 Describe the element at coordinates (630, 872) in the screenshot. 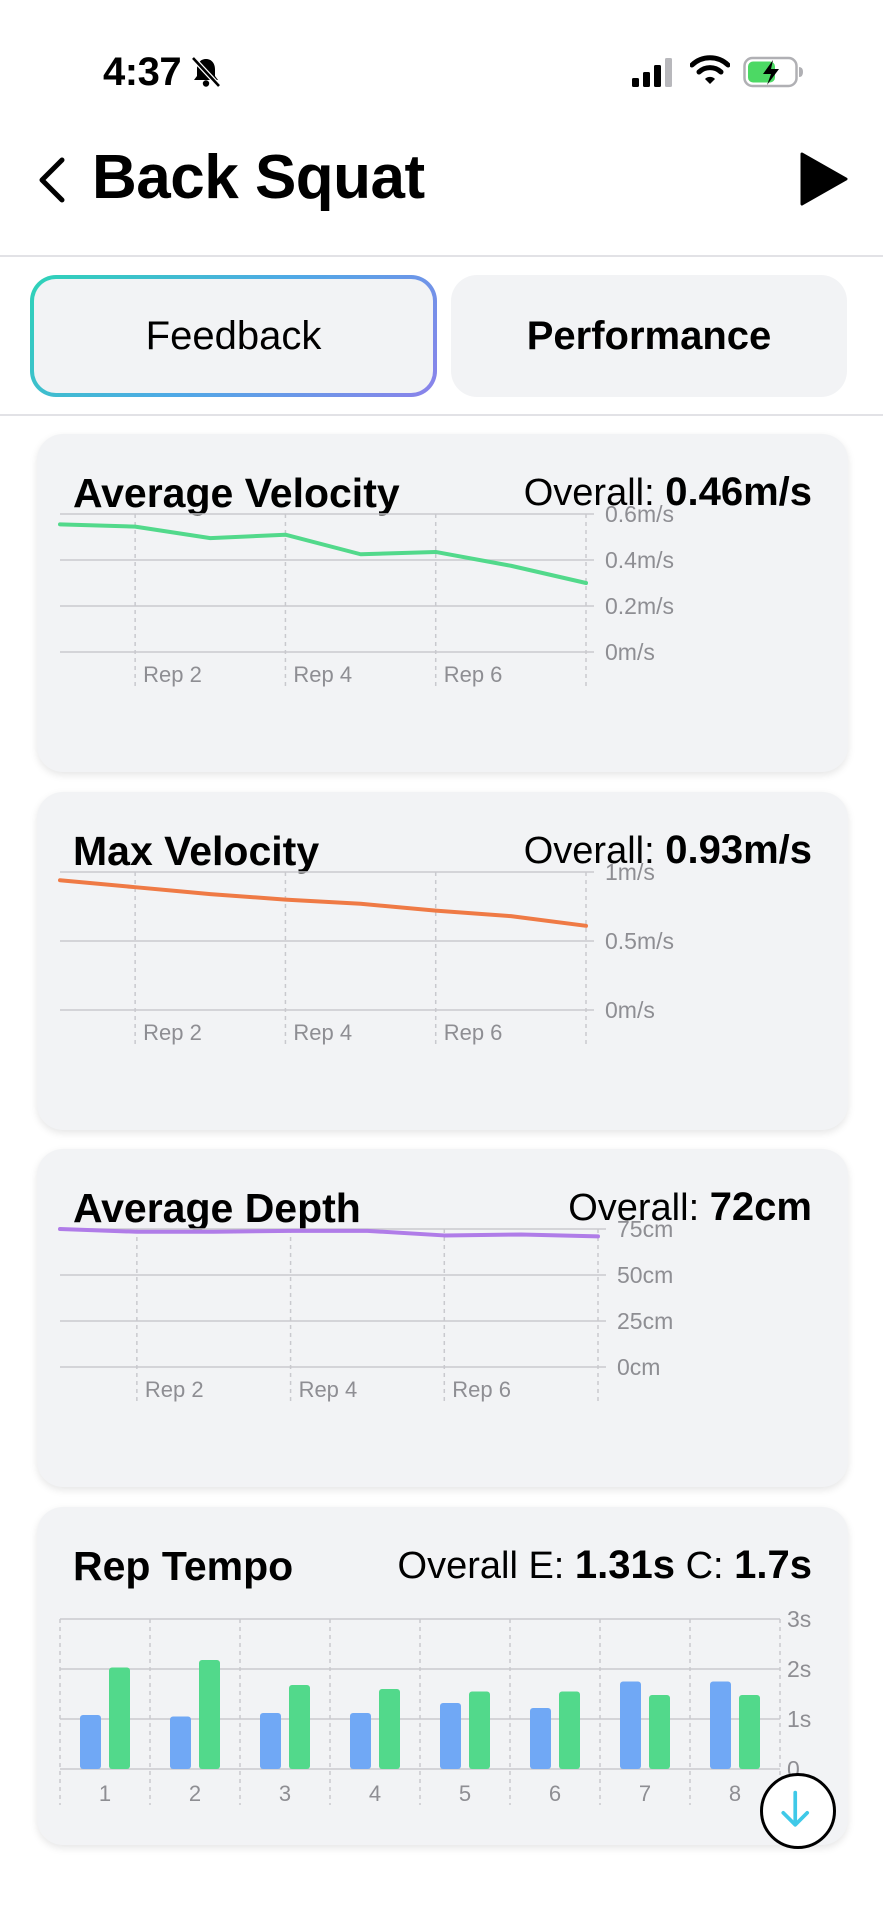

I see `y-tick-label: 1m/s` at that location.